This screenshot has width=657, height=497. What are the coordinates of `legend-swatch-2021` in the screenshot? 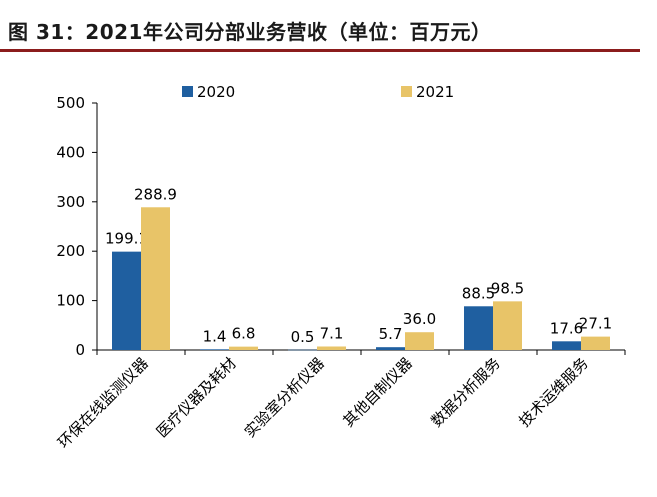 It's located at (406, 91).